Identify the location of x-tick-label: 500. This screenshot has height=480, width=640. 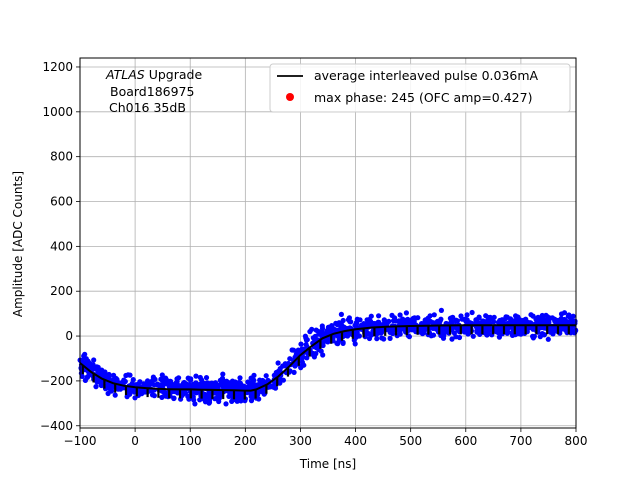
(410, 441).